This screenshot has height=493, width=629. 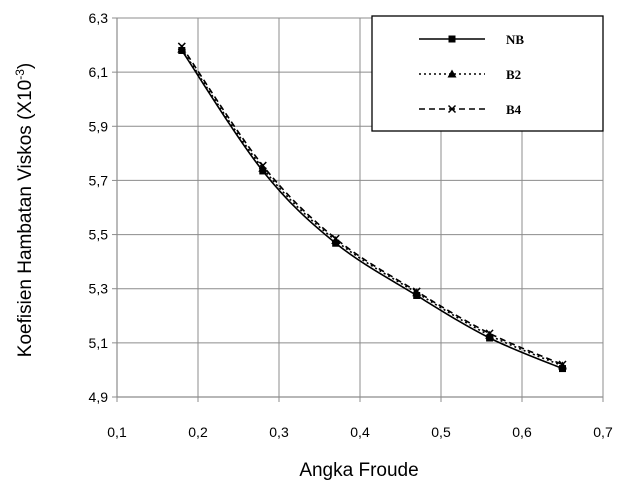 I want to click on y-tick-label: 5,7, so click(x=99, y=180).